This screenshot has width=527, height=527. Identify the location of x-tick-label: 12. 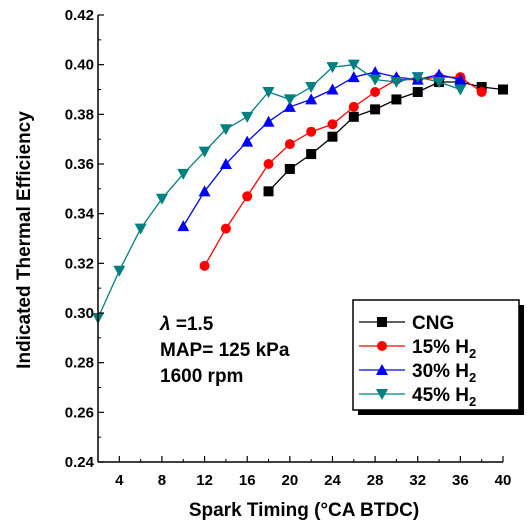
(204, 480).